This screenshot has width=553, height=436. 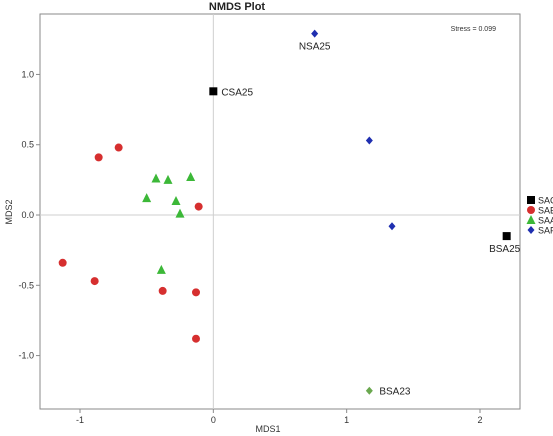 What do you see at coordinates (9, 211) in the screenshot?
I see `y-axis-label: MDS2` at bounding box center [9, 211].